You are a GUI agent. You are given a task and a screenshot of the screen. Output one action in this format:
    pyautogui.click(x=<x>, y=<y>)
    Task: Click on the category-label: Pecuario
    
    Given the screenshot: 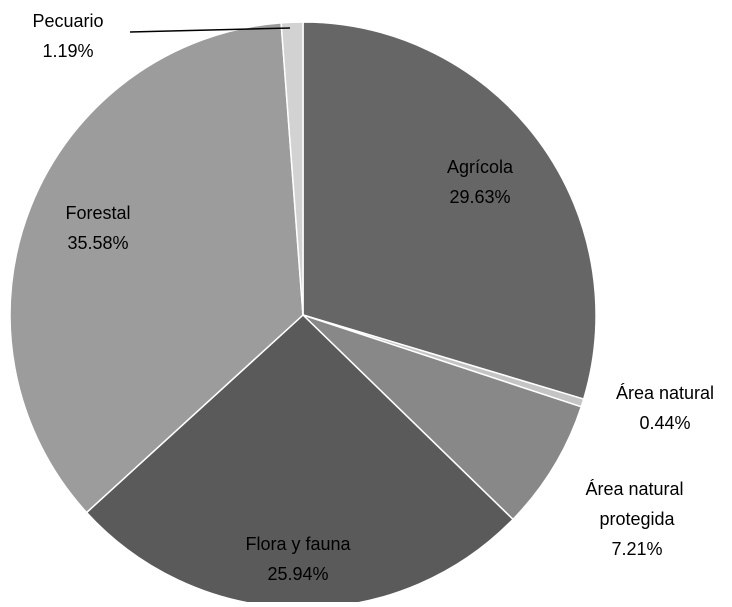 What is the action you would take?
    pyautogui.click(x=67, y=21)
    